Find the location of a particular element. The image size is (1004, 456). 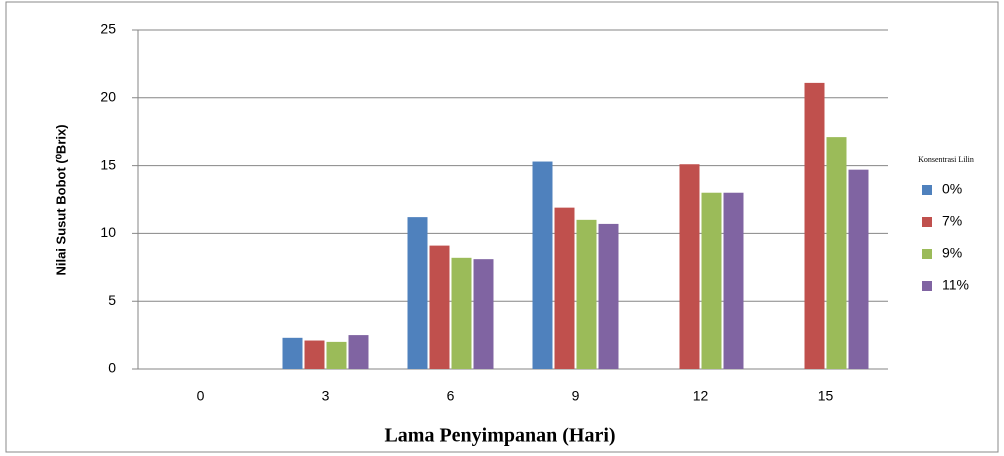

legend-label: 9% is located at coordinates (952, 253).